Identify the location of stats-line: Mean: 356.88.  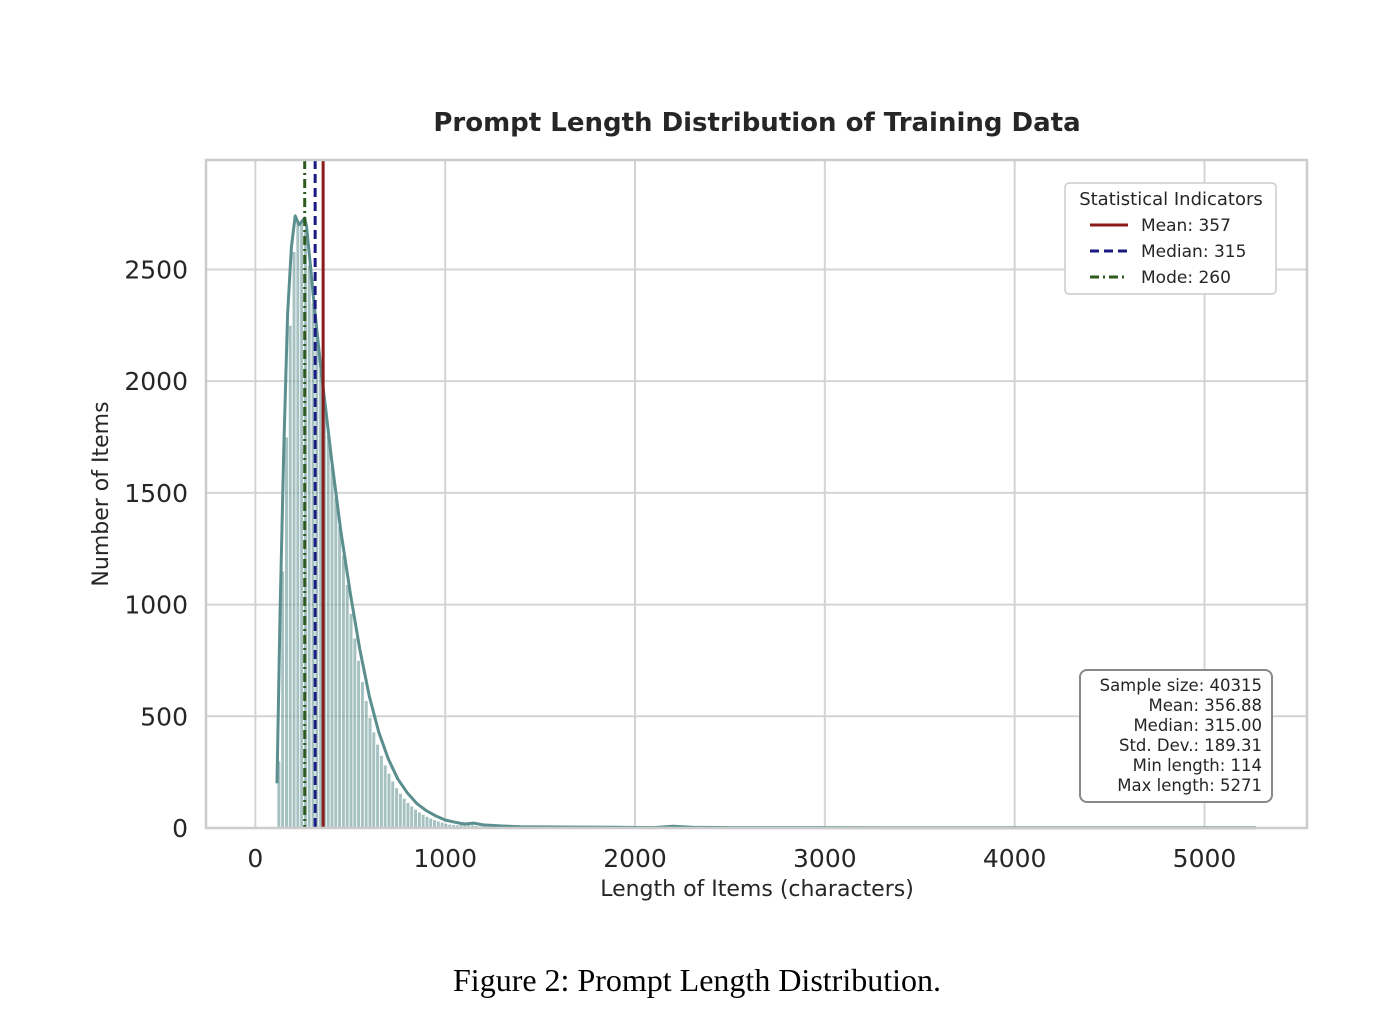
(1206, 705).